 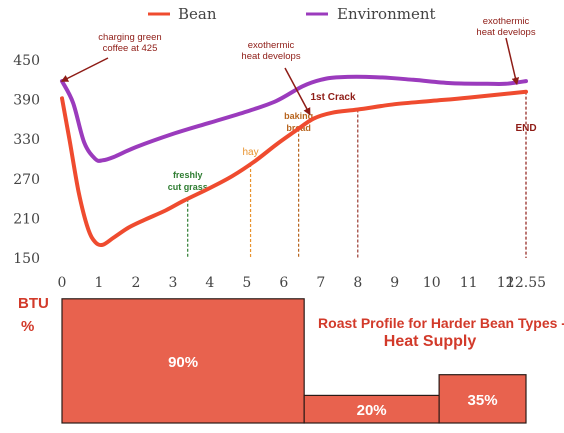 What do you see at coordinates (26, 101) in the screenshot?
I see `y-tick-label: 390` at bounding box center [26, 101].